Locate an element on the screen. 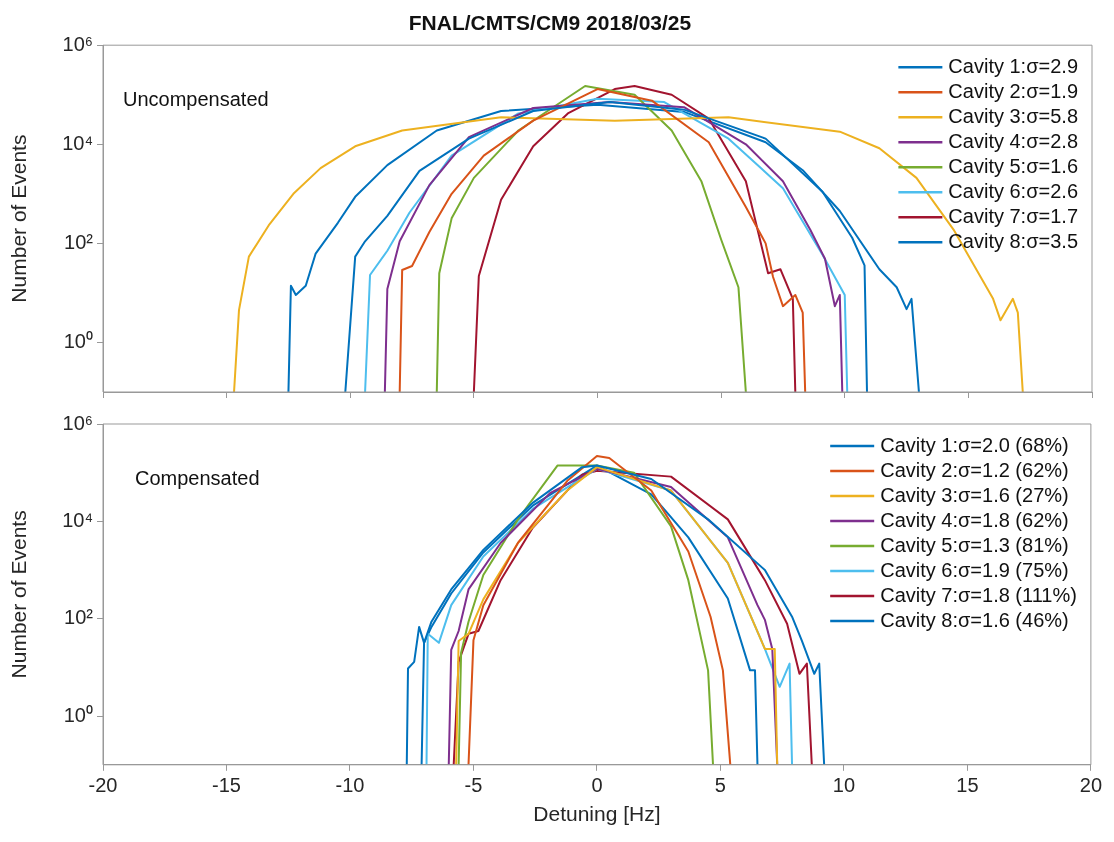  chart-title: FNAL/CMTS/CM9 2018/03/25 is located at coordinates (550, 23).